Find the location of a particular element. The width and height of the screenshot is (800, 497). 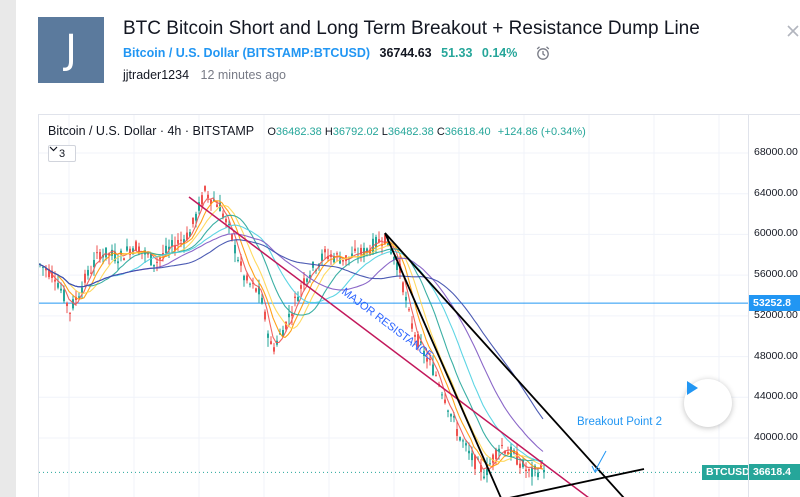

symbol-change: 51.33 is located at coordinates (457, 53).